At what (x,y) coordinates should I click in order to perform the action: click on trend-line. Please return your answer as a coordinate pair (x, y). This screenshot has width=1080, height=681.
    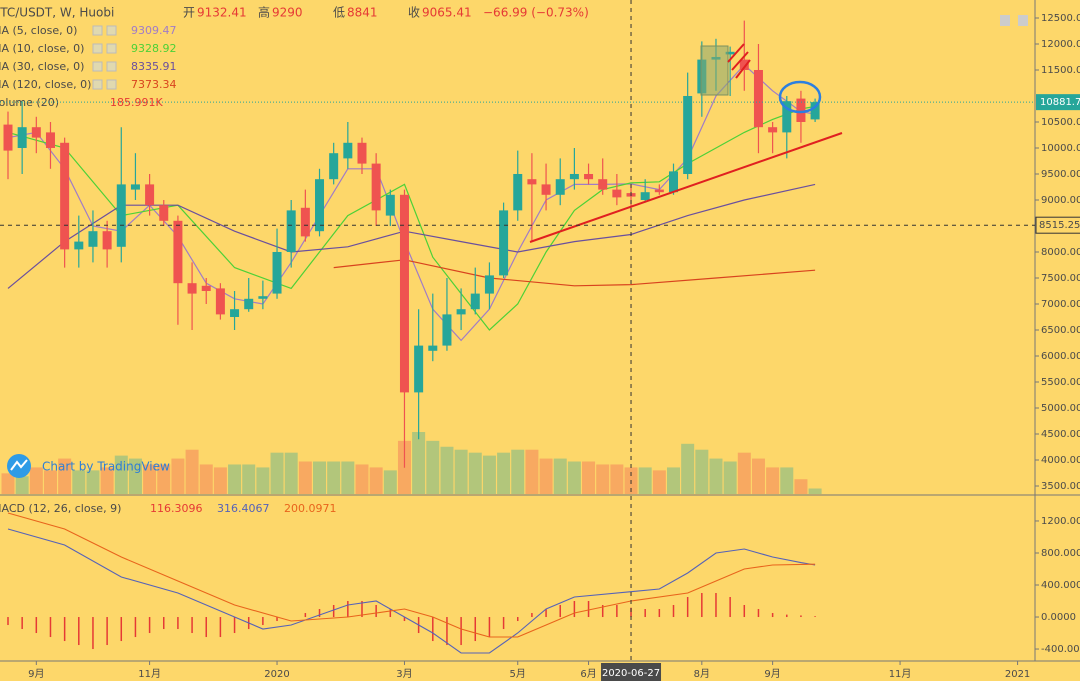
    Looking at the image, I should click on (686, 187).